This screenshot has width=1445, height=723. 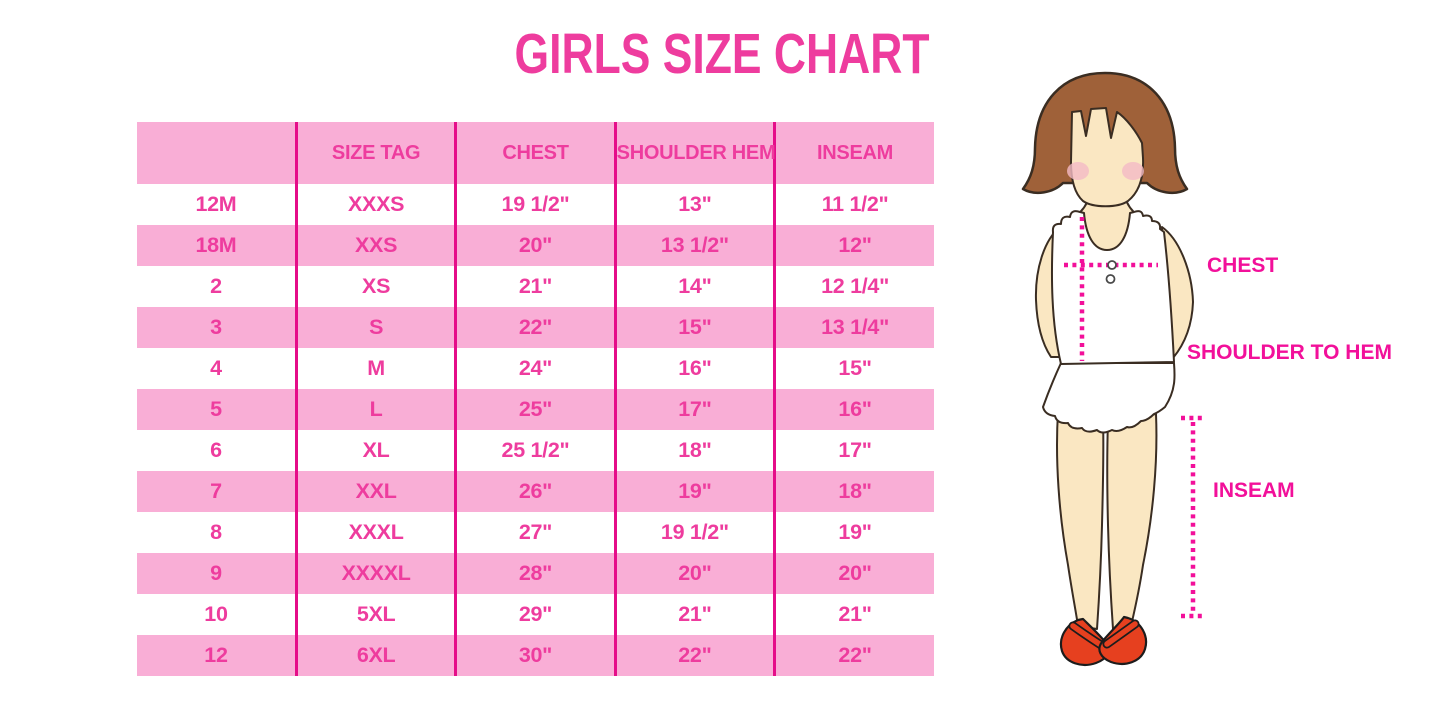 I want to click on size-cell: 12, so click(x=216, y=655).